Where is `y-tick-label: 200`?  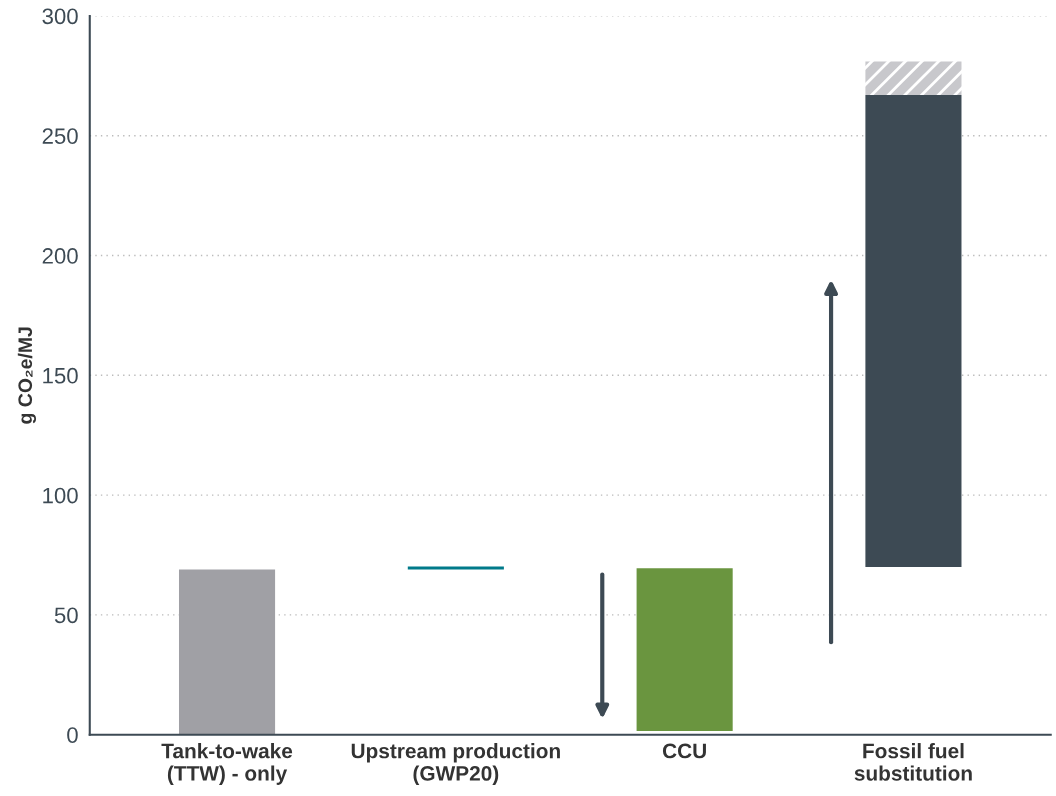
y-tick-label: 200 is located at coordinates (60, 256).